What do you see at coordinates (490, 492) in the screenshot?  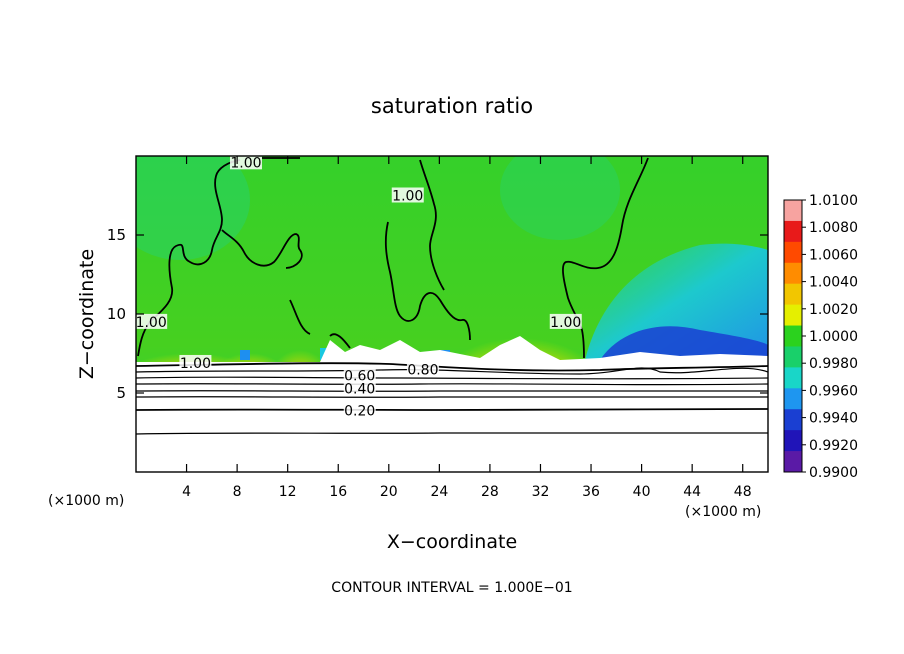 I see `x-tick-label: 28` at bounding box center [490, 492].